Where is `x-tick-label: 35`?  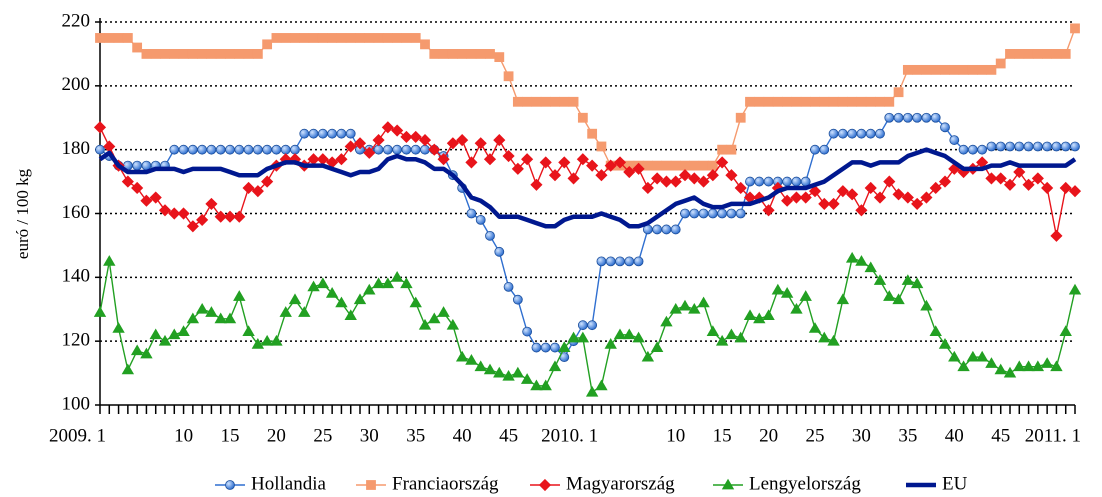
x-tick-label: 35 is located at coordinates (415, 435).